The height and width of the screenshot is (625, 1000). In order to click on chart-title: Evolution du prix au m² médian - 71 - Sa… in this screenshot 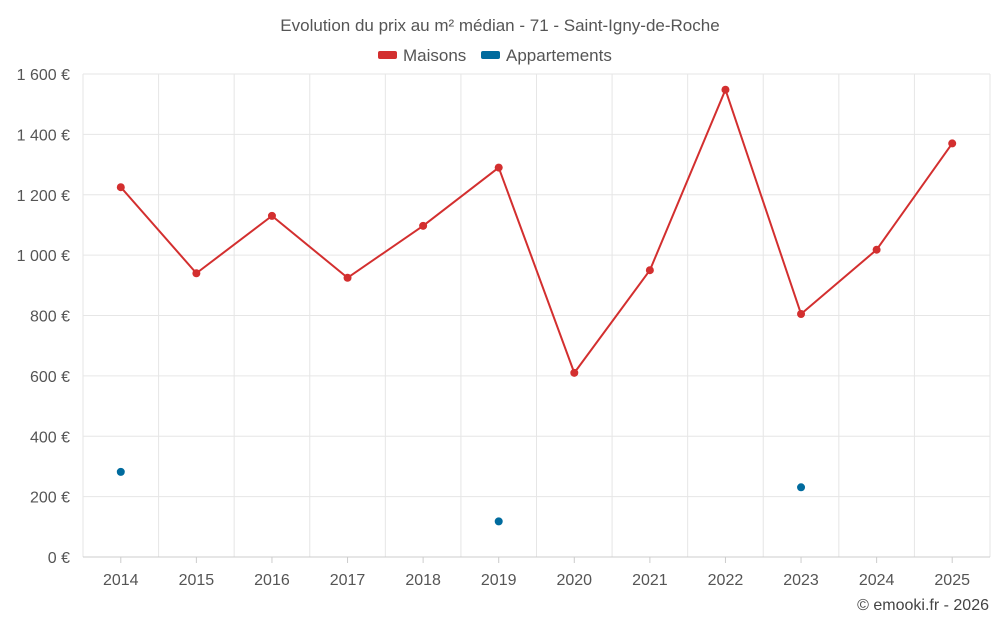, I will do `click(499, 25)`.